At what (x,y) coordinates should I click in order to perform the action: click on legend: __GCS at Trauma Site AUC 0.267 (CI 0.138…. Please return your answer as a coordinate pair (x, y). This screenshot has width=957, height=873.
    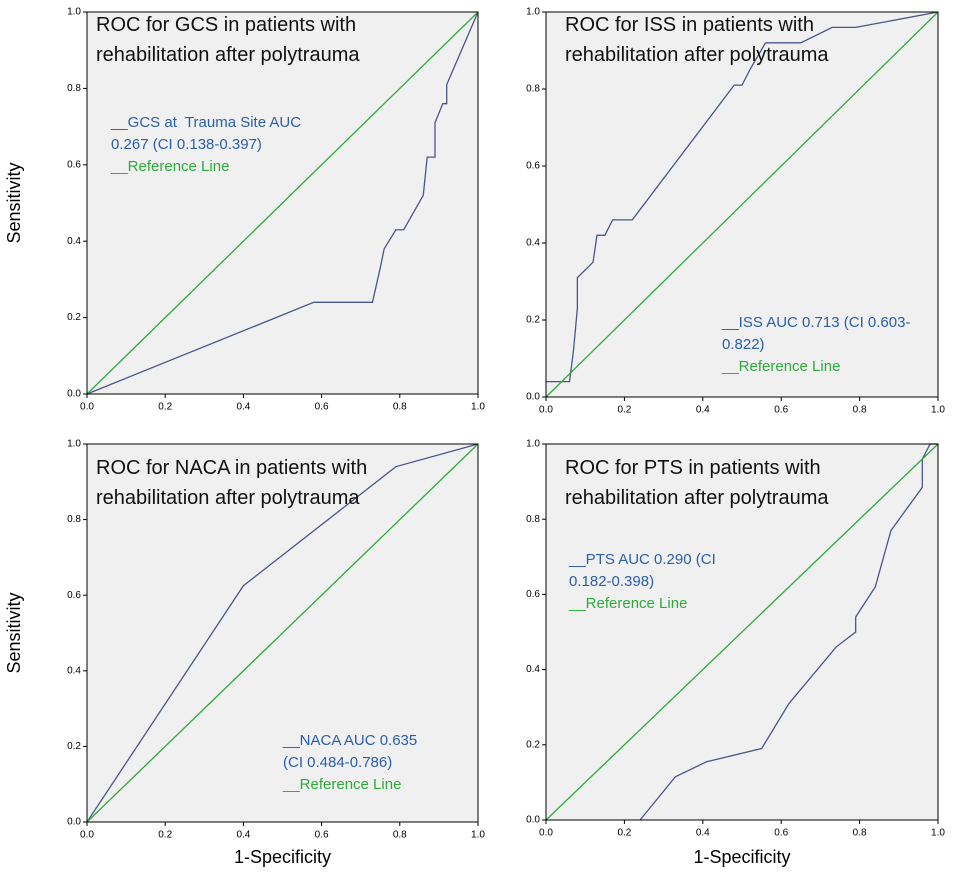
    Looking at the image, I should click on (218, 145).